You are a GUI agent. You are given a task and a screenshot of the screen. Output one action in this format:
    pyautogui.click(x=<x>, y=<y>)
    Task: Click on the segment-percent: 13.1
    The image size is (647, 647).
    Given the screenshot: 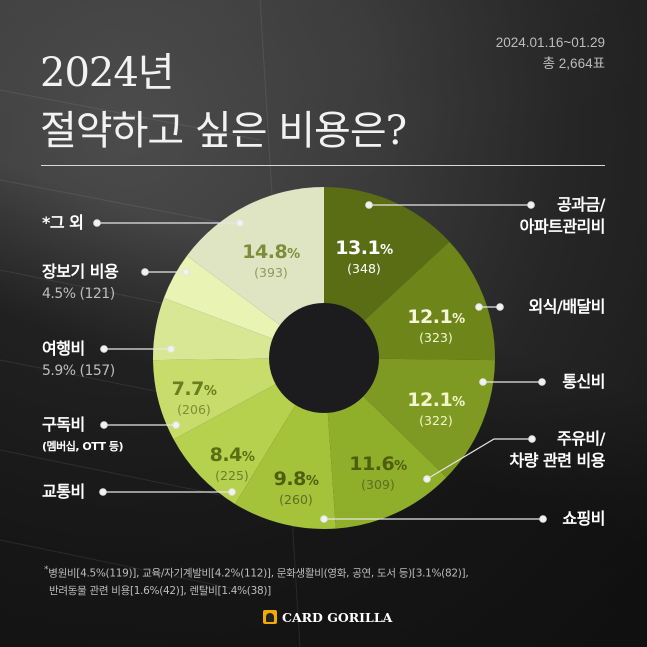 What is the action you would take?
    pyautogui.click(x=358, y=247)
    